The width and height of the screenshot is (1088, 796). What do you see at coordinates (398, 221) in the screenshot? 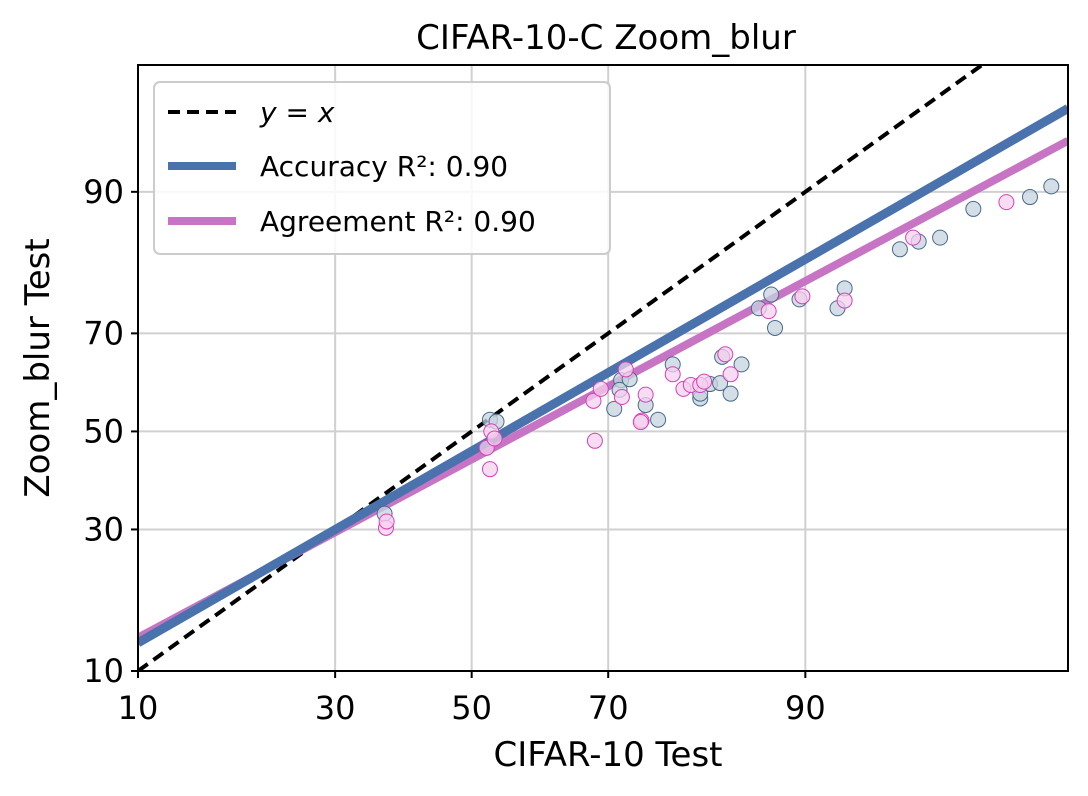
I see `legend-label-agreement: Agreement R²: 0.90` at bounding box center [398, 221].